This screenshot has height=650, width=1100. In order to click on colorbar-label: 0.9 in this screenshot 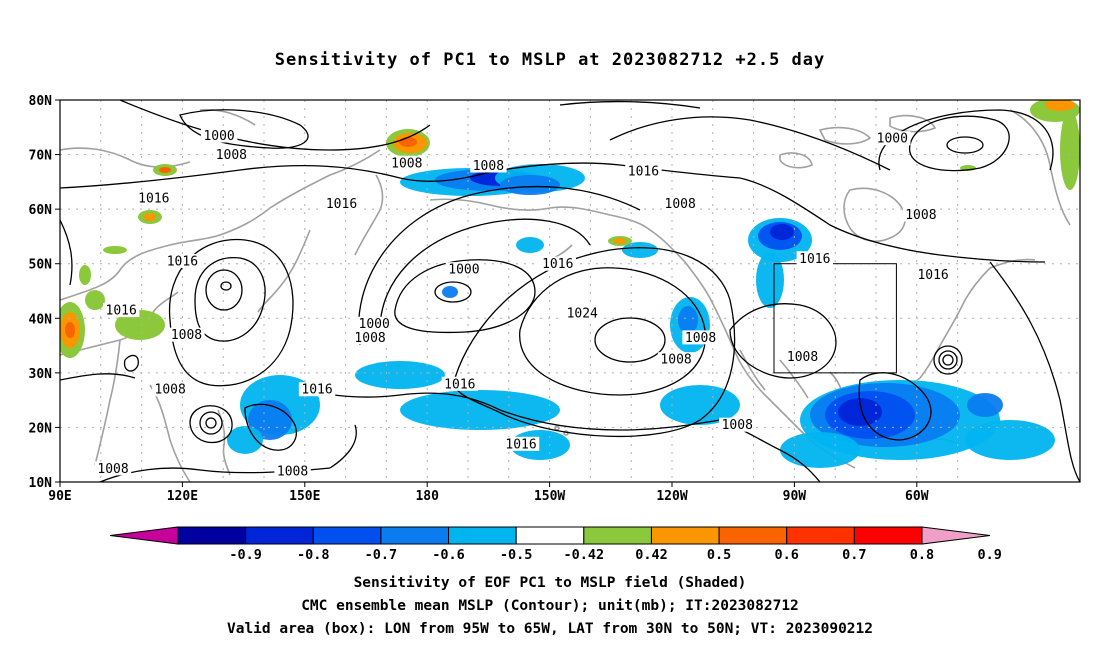, I will do `click(989, 555)`.